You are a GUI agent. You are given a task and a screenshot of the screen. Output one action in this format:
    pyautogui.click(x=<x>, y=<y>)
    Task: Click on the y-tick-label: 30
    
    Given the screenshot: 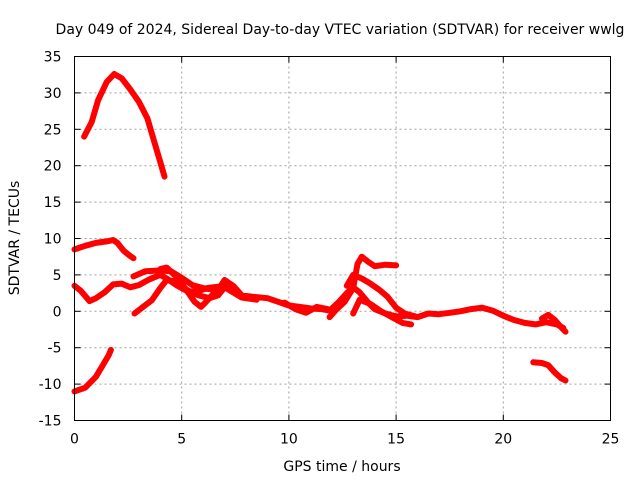 What is the action you would take?
    pyautogui.click(x=53, y=94)
    